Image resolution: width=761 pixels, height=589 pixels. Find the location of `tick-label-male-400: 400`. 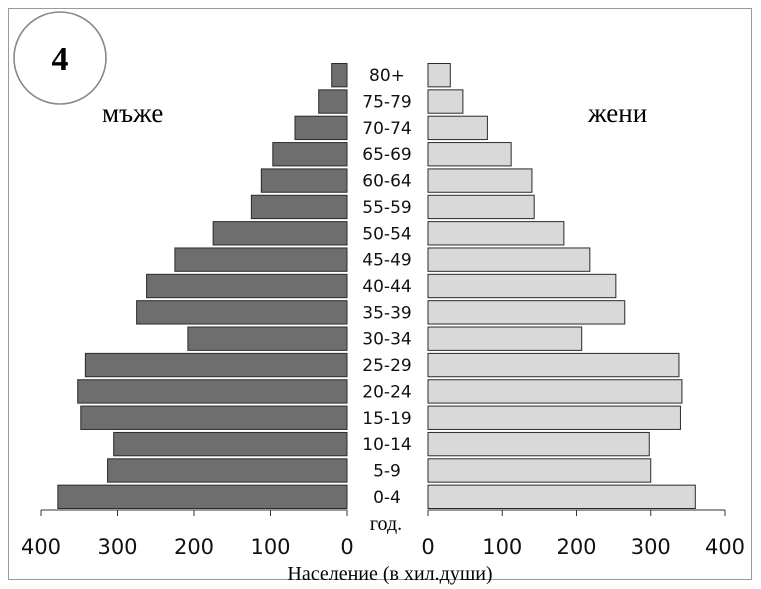

tick-label-male-400: 400 is located at coordinates (41, 547).